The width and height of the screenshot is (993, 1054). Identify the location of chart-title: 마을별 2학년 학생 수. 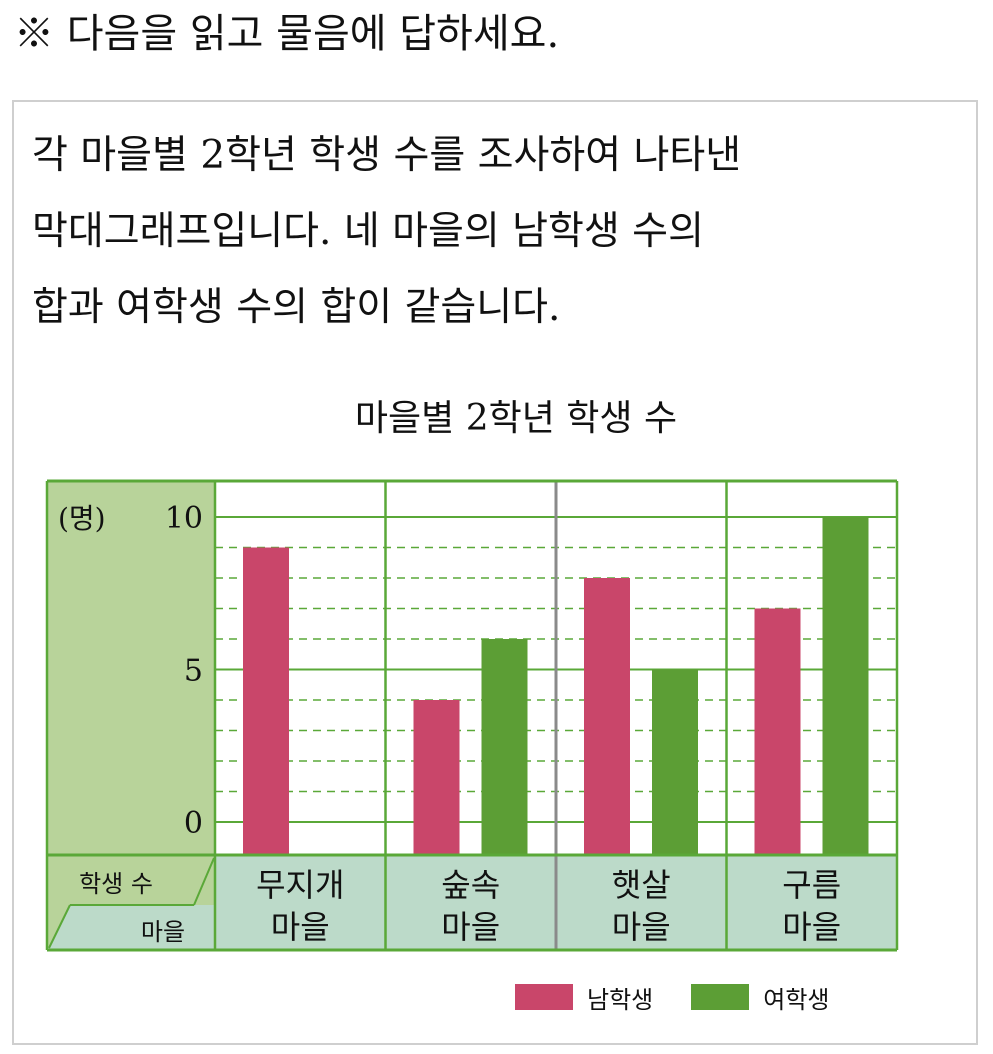
(516, 418).